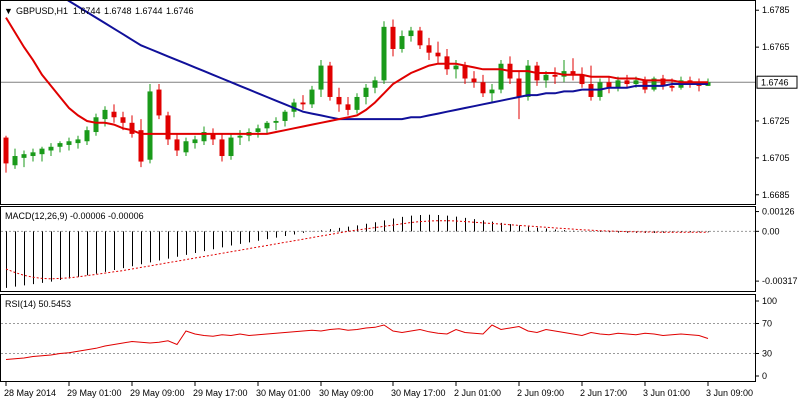 This screenshot has width=800, height=400. Describe the element at coordinates (540, 393) in the screenshot. I see `time-axis-label: 2 Jun 09:00` at that location.